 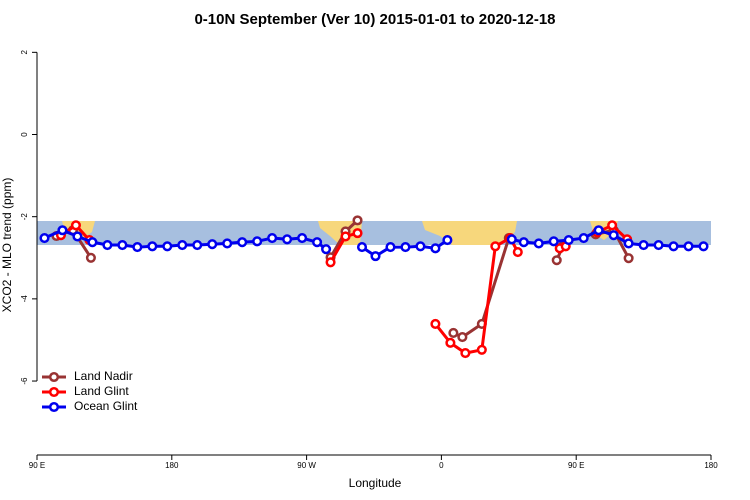 What do you see at coordinates (24, 381) in the screenshot?
I see `y-tick-label: -6` at bounding box center [24, 381].